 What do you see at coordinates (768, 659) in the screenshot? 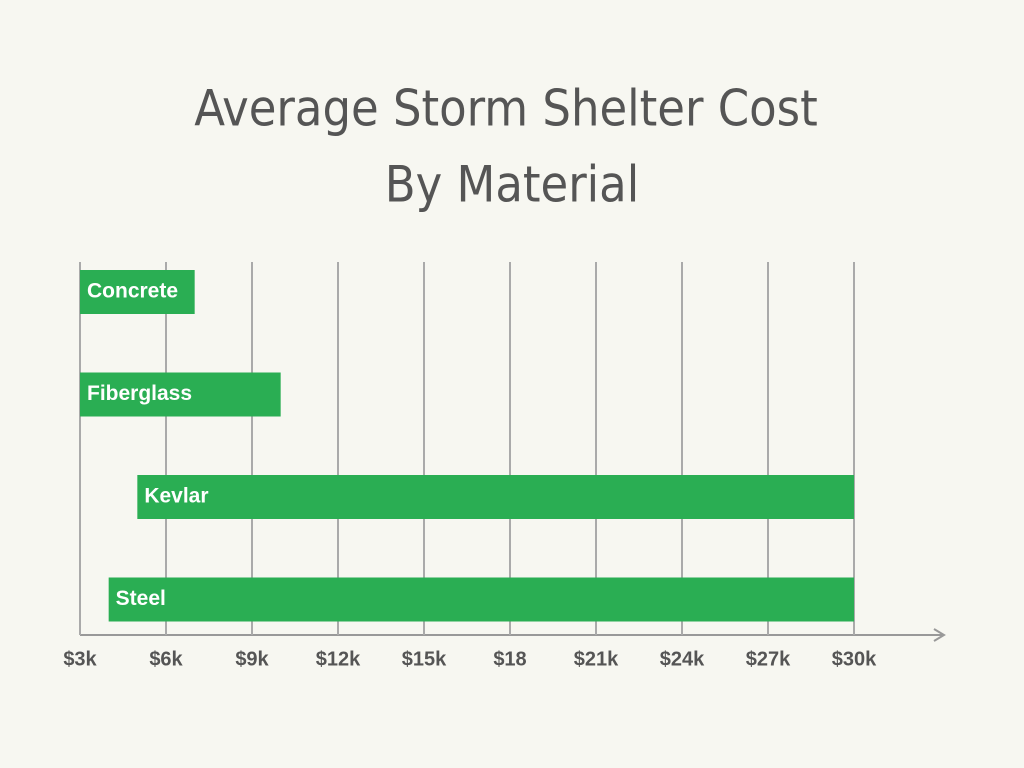
I see `x-tick-label: $27k` at bounding box center [768, 659].